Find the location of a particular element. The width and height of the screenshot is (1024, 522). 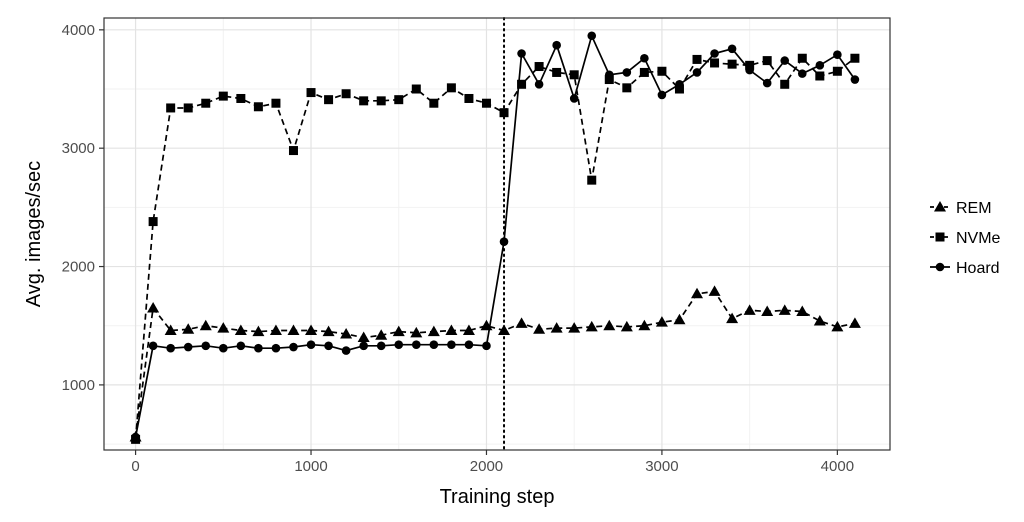

legend-item-rem: REM is located at coordinates (961, 208).